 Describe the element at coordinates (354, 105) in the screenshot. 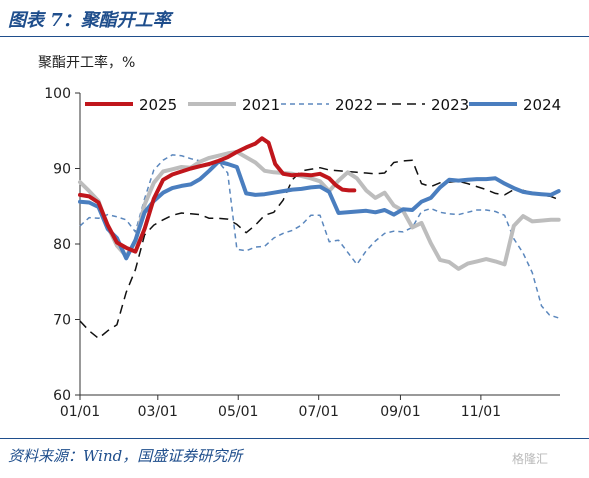

I see `legend-label-2022: 2022` at that location.